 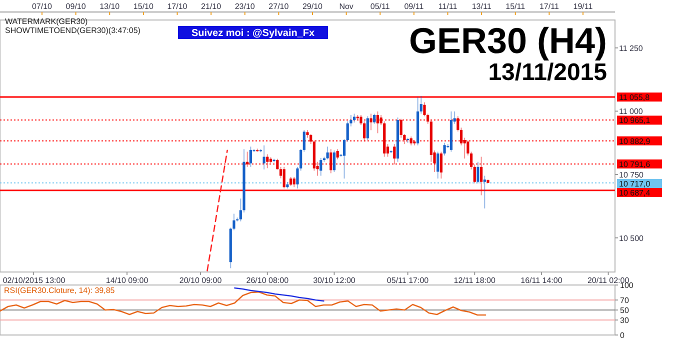 What do you see at coordinates (73, 30) in the screenshot?
I see `annotation: SHOWTIMETOEND(GER30)(3:47:05)` at bounding box center [73, 30].